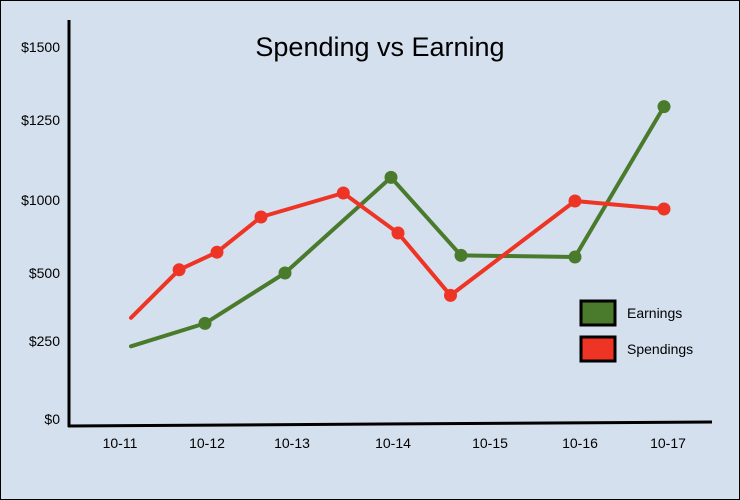 Image resolution: width=740 pixels, height=500 pixels. Describe the element at coordinates (598, 349) in the screenshot. I see `legend-swatch-spendings` at that location.